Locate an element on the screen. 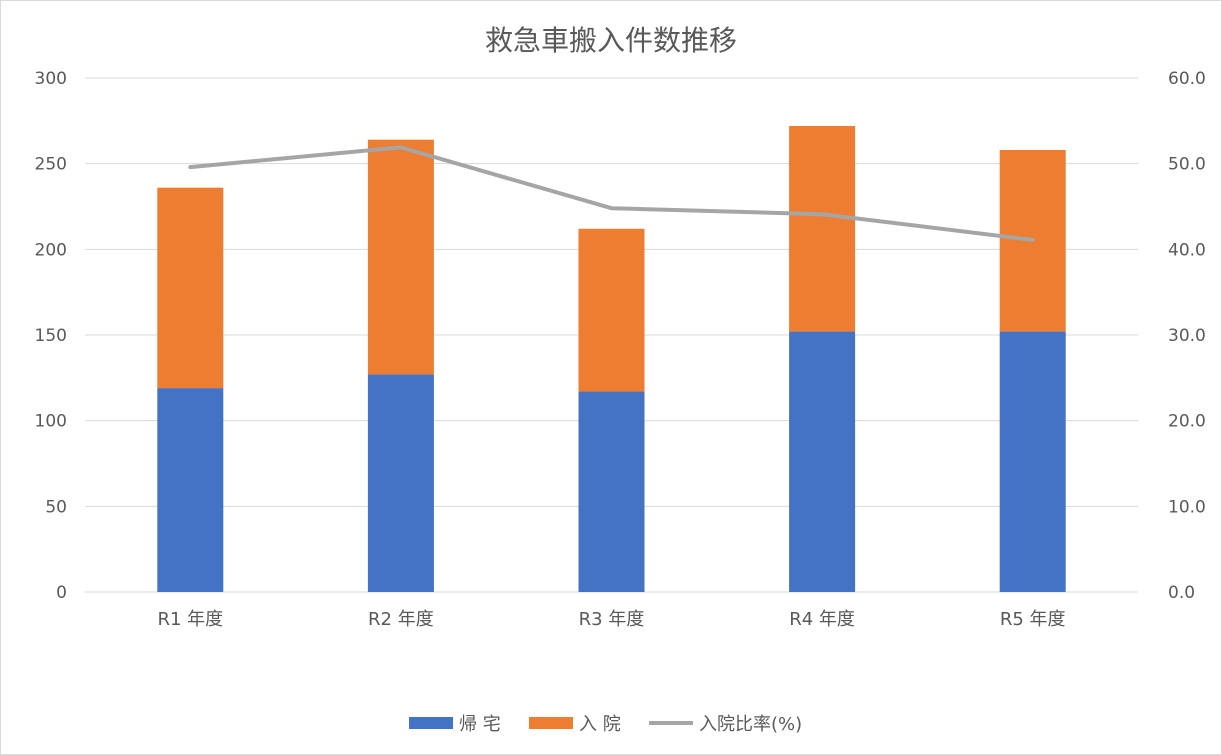 This screenshot has height=755, width=1222. right-axis-ticks: 0.0 10.0 20.0 30.0 40.0 50.0 60.0 is located at coordinates (1187, 336).